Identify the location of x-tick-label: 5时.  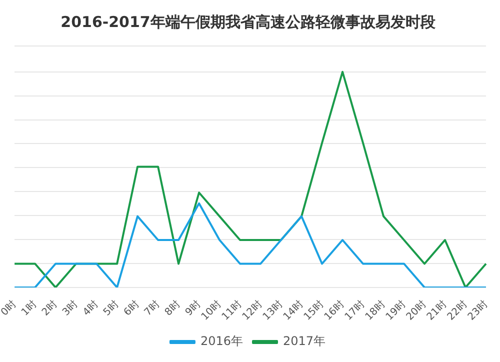
(111, 308).